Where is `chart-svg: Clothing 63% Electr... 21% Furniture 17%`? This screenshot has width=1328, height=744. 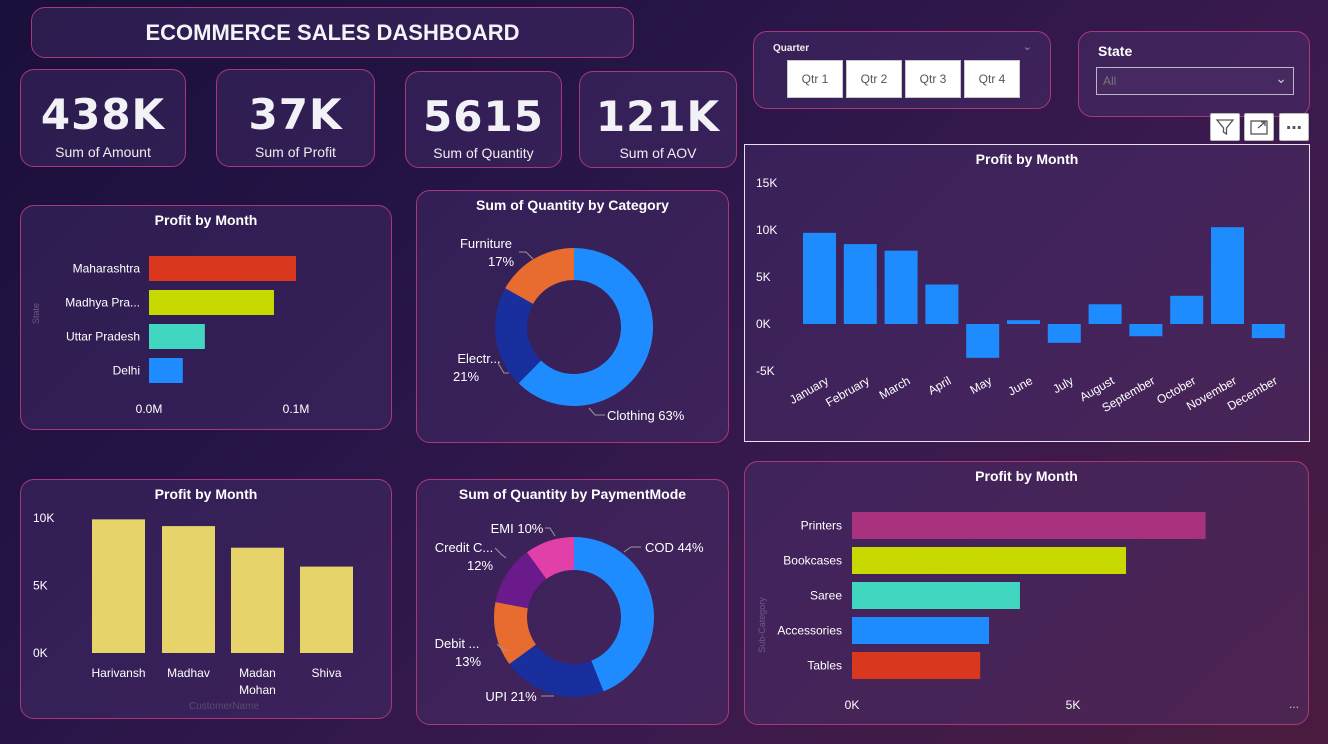
chart-svg: Clothing 63% Electr... 21% Furniture 17% is located at coordinates (569, 329).